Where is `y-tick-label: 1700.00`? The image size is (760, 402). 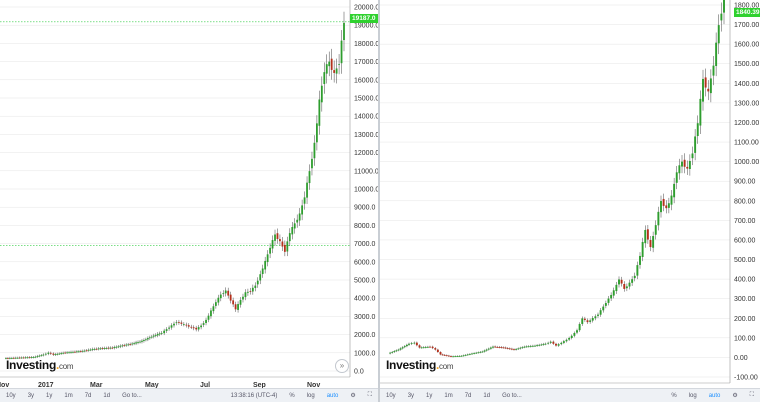 y-tick-label: 1700.00 is located at coordinates (746, 25).